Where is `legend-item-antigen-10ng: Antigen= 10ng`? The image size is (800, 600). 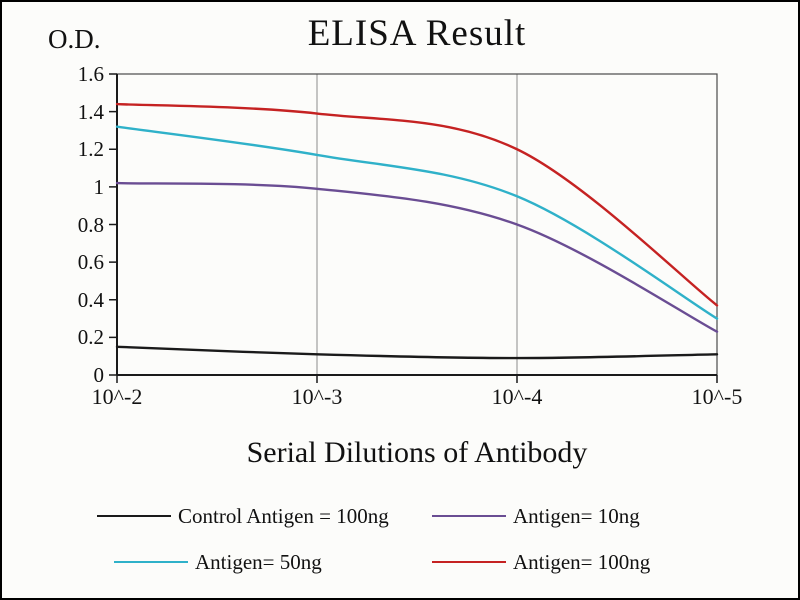 legend-item-antigen-10ng: Antigen= 10ng is located at coordinates (536, 516).